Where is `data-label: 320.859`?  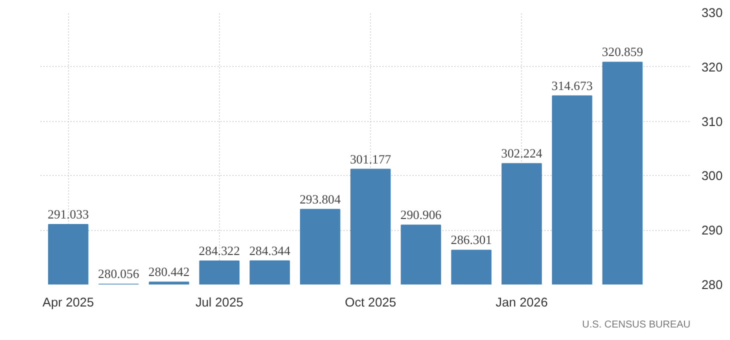
data-label: 320.859 is located at coordinates (623, 52).